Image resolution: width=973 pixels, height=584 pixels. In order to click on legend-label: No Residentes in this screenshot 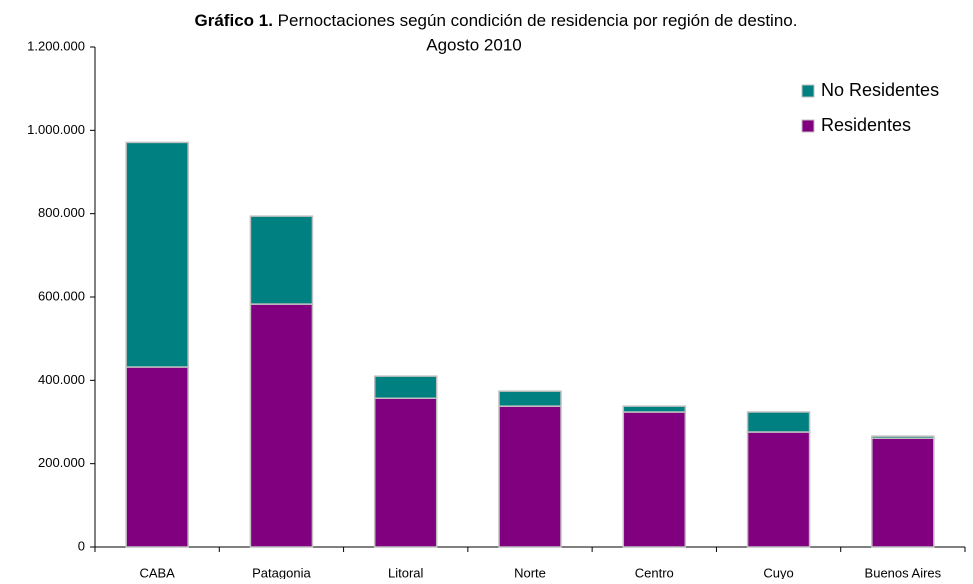, I will do `click(880, 90)`.